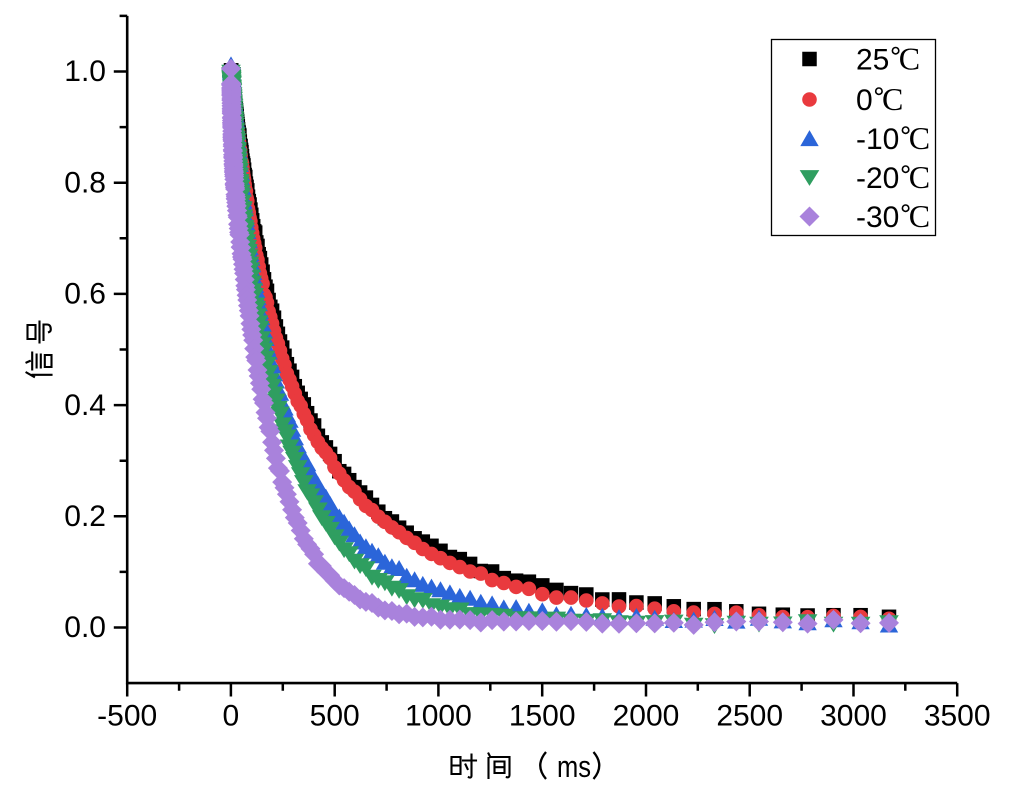 This screenshot has width=1024, height=789. What do you see at coordinates (438, 716) in the screenshot?
I see `svg-text: 1000` at bounding box center [438, 716].